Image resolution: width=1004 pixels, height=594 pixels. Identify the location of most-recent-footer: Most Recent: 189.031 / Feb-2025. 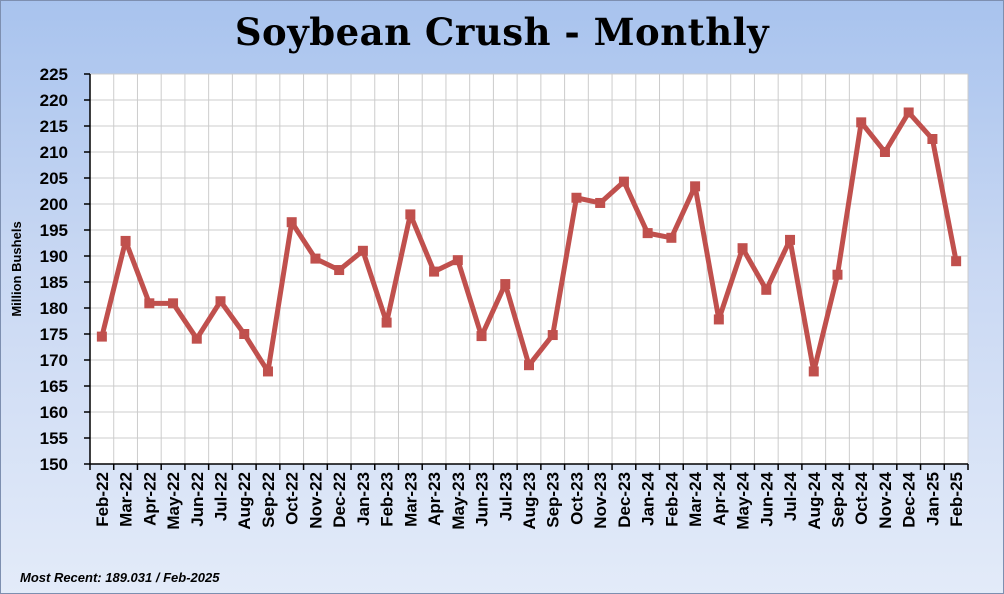
(119, 577).